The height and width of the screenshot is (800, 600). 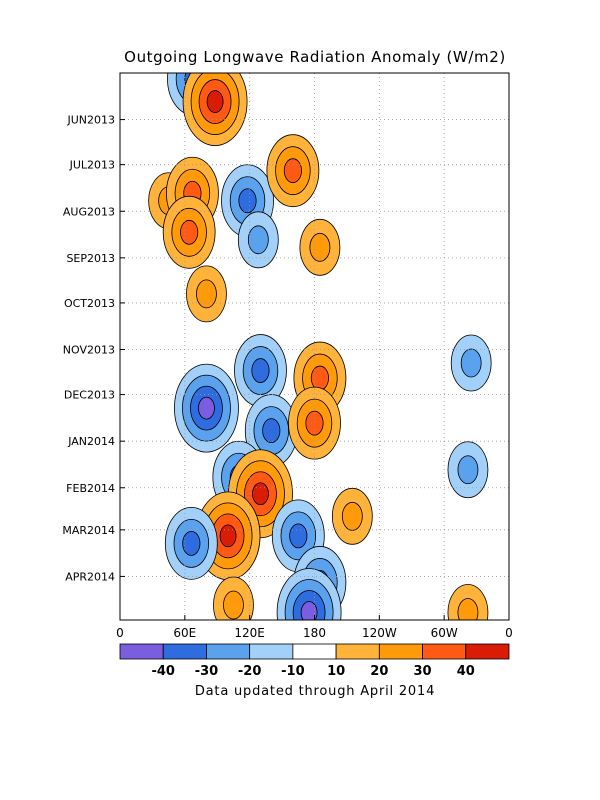 I want to click on y-tick-label: AUG2013, so click(x=89, y=211).